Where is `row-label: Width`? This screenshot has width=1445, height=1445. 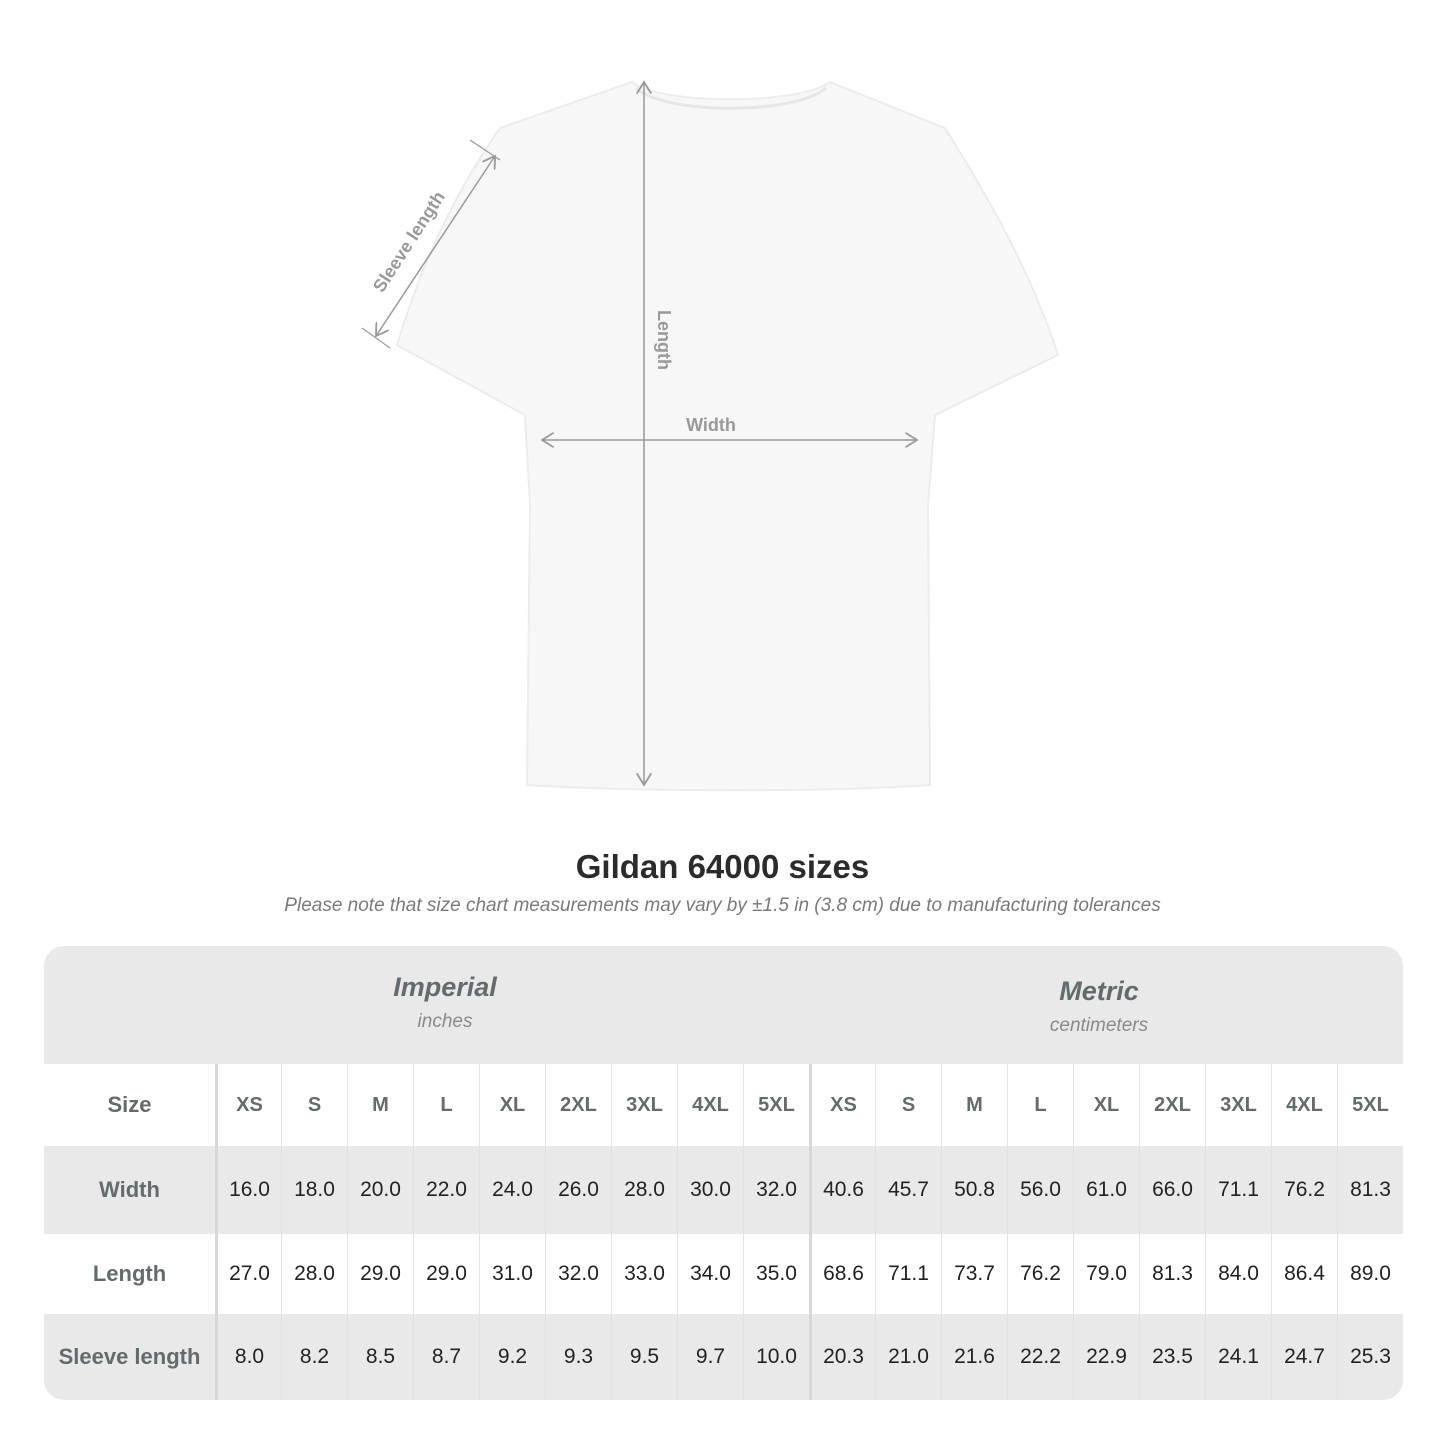
row-label: Width is located at coordinates (129, 1189).